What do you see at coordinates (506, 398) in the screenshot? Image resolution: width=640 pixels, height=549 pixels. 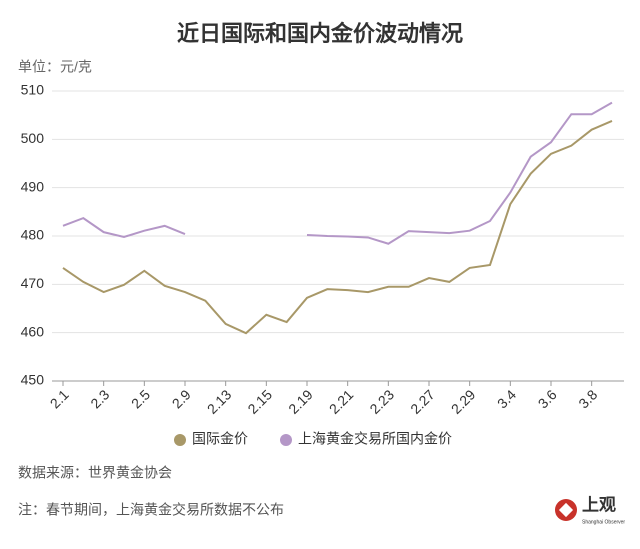 I see `x-tick-label: 3.4` at bounding box center [506, 398].